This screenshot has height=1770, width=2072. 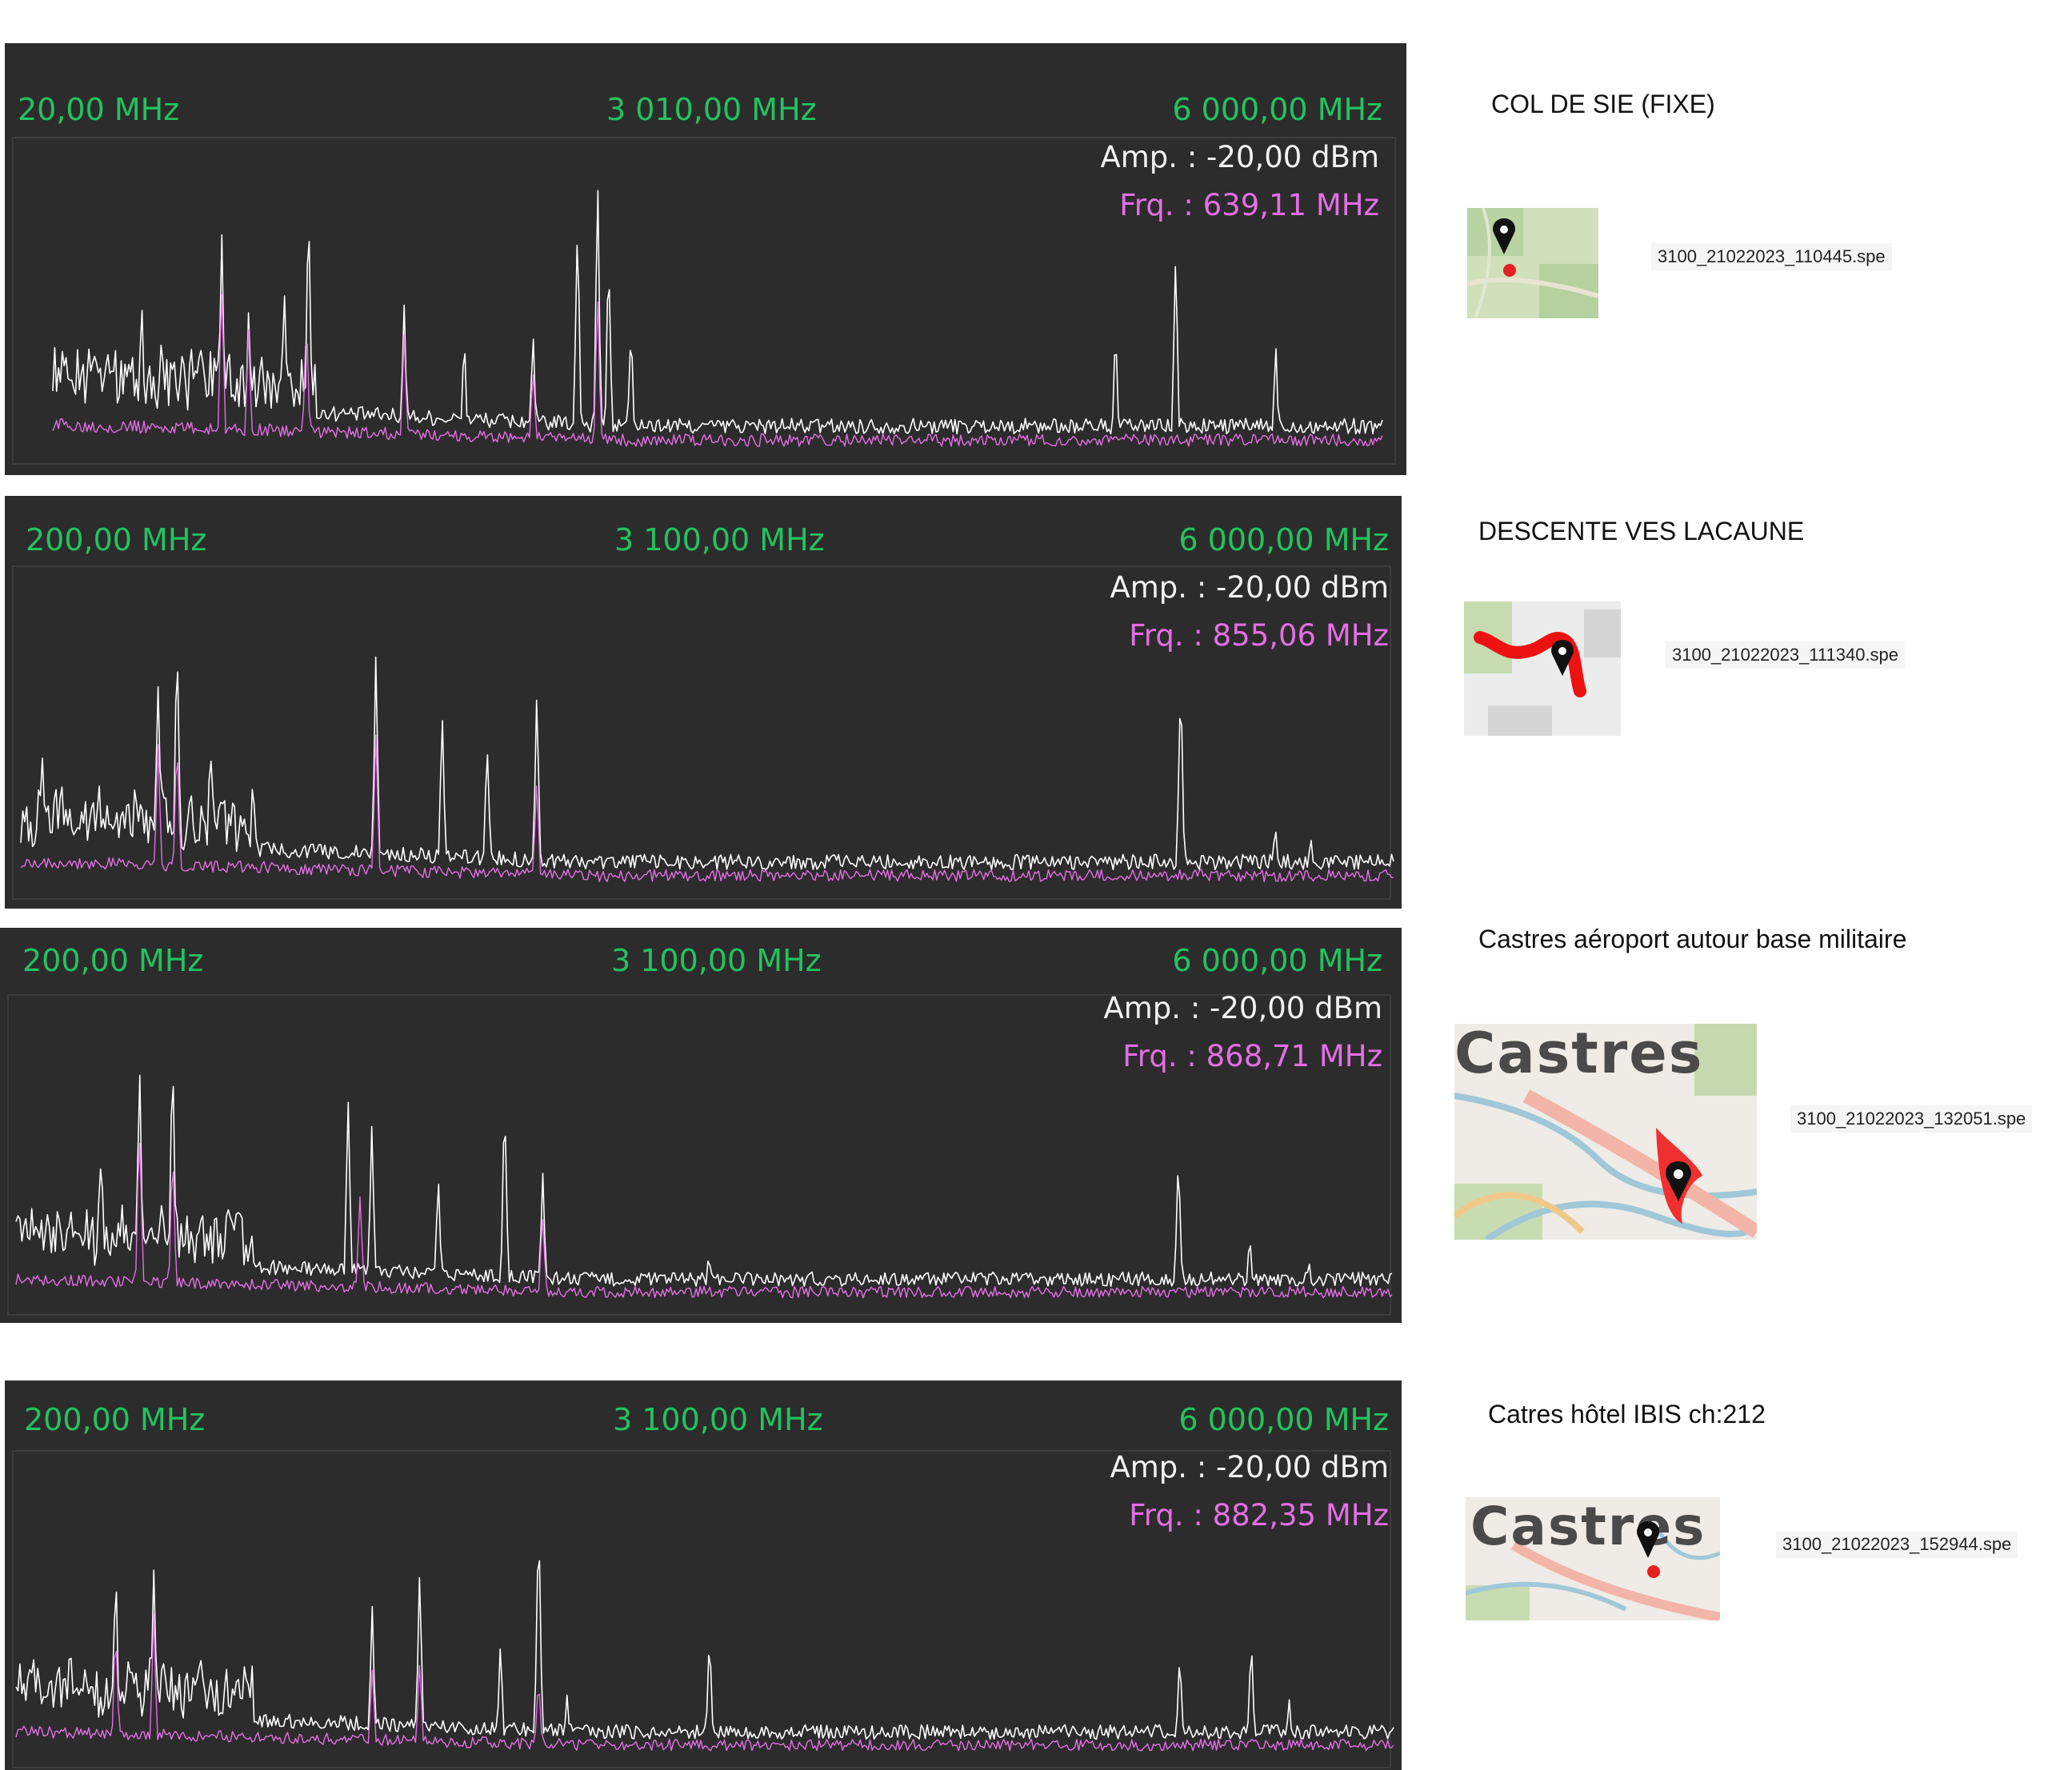 What do you see at coordinates (1911, 1119) in the screenshot?
I see `file-name-3: 3100_21022023_132051.spe` at bounding box center [1911, 1119].